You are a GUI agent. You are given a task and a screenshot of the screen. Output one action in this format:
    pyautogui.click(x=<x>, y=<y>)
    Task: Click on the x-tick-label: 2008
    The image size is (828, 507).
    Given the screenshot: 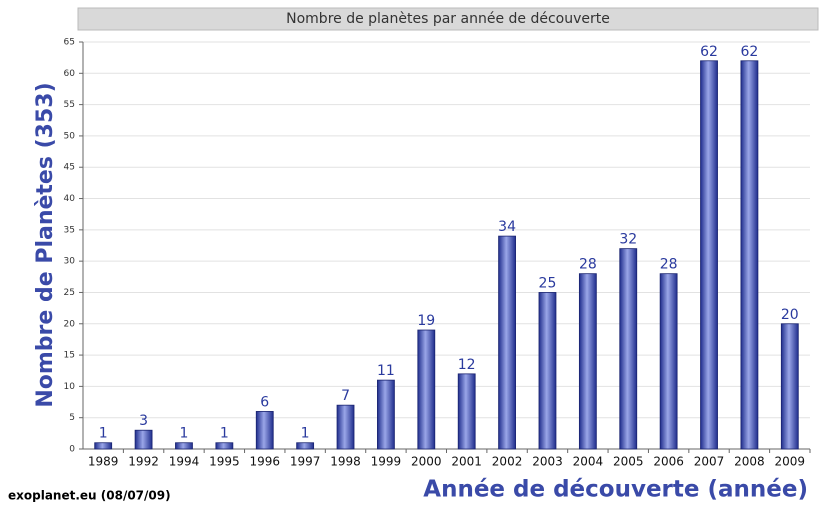 What is the action you would take?
    pyautogui.click(x=749, y=462)
    